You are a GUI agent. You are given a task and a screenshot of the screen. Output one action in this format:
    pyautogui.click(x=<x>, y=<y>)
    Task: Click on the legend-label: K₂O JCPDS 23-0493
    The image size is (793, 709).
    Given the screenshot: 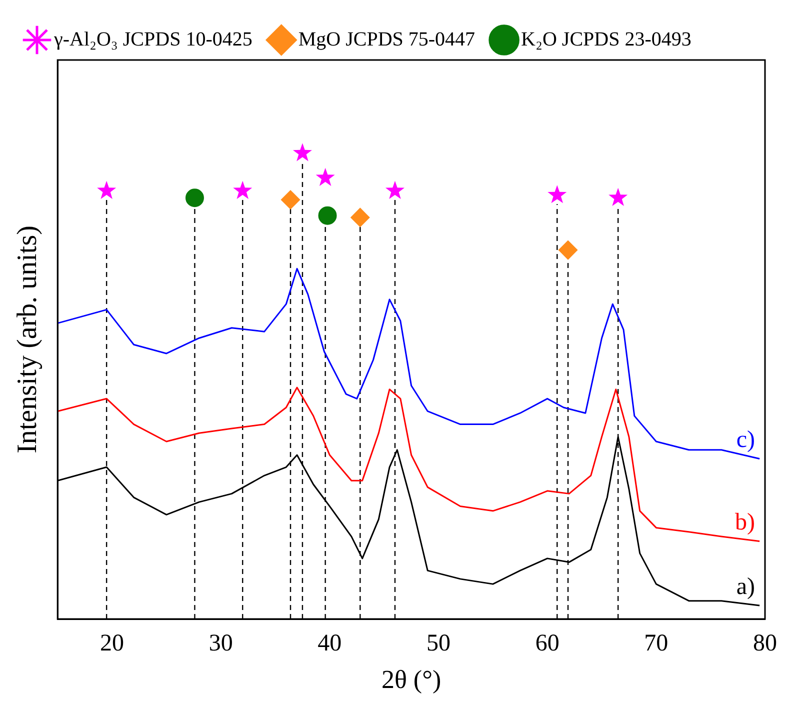 What is the action you would take?
    pyautogui.click(x=606, y=39)
    